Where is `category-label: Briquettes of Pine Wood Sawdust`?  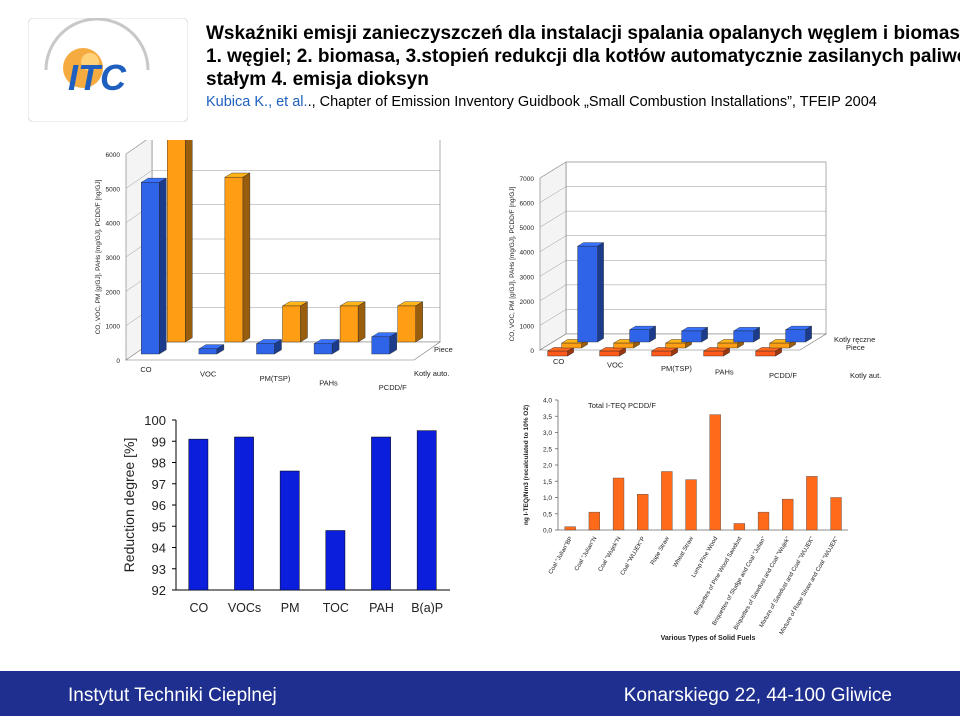 category-label: Briquettes of Pine Wood Sawdust is located at coordinates (719, 576).